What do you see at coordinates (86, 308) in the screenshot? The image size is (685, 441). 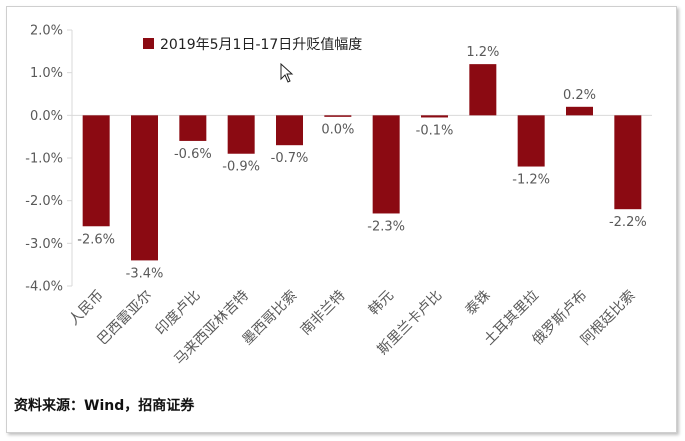 I see `x-category-label: 人民币` at bounding box center [86, 308].